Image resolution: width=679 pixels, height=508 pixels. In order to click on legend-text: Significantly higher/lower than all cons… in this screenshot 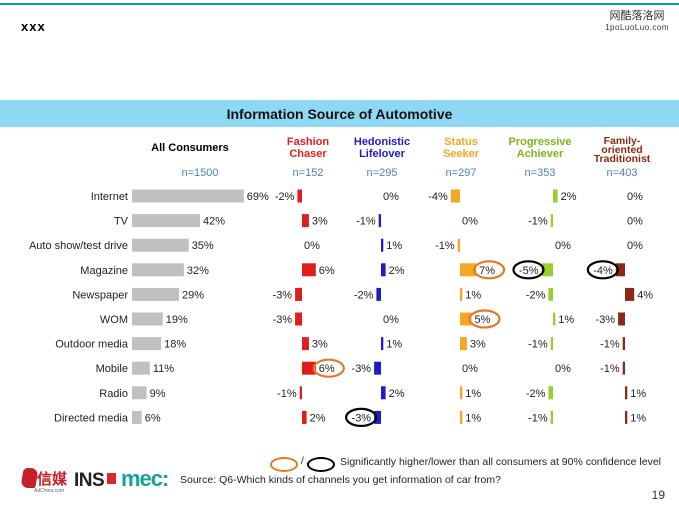, I will do `click(501, 462)`.